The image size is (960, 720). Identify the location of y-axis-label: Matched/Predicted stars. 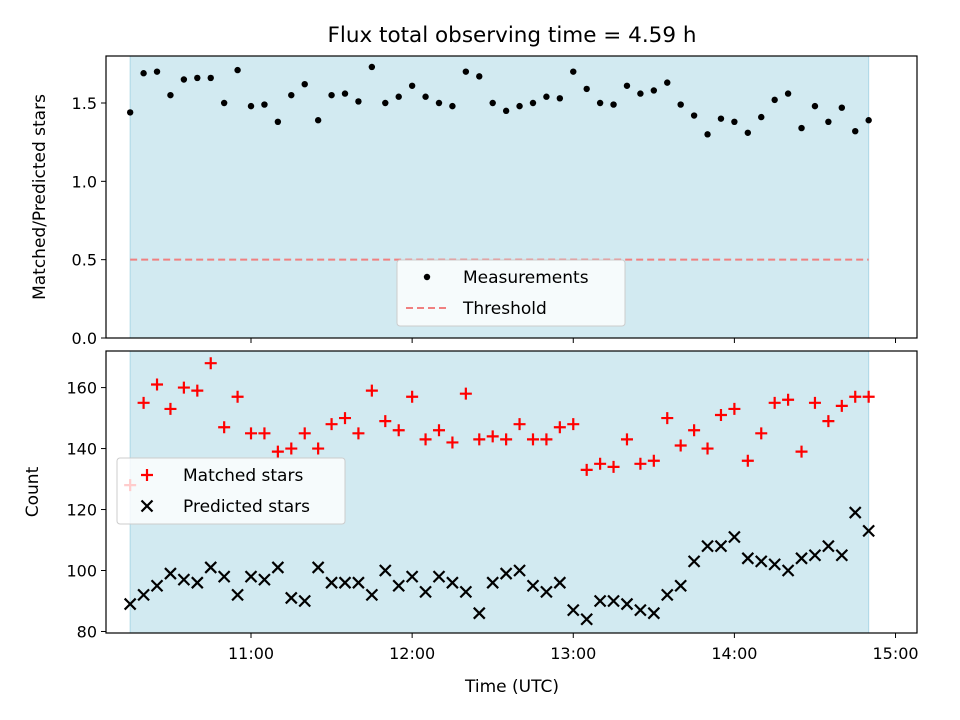
(40, 197).